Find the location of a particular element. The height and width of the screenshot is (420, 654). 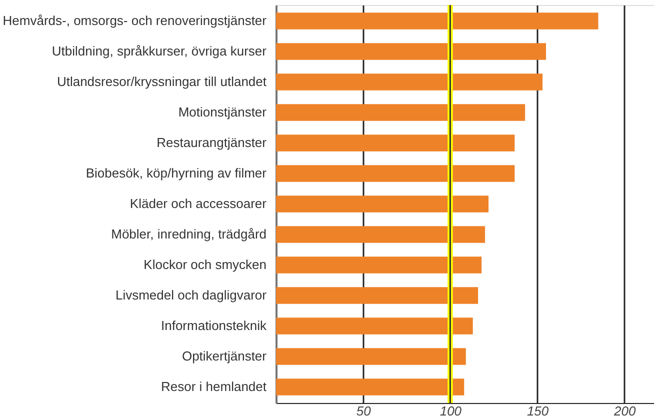

y-tick-label: Klockor och smycken is located at coordinates (205, 264).